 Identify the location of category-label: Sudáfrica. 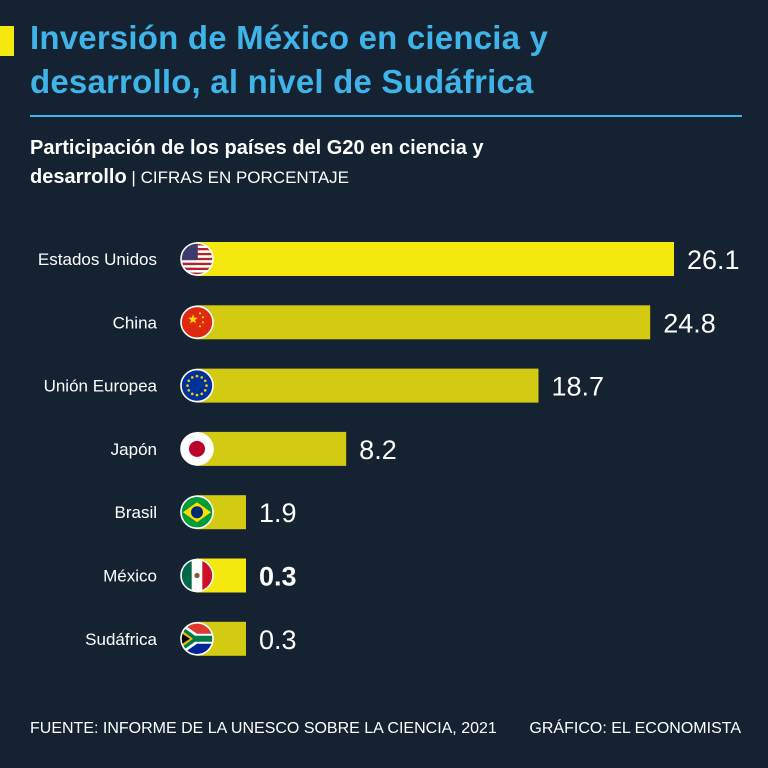
(121, 639).